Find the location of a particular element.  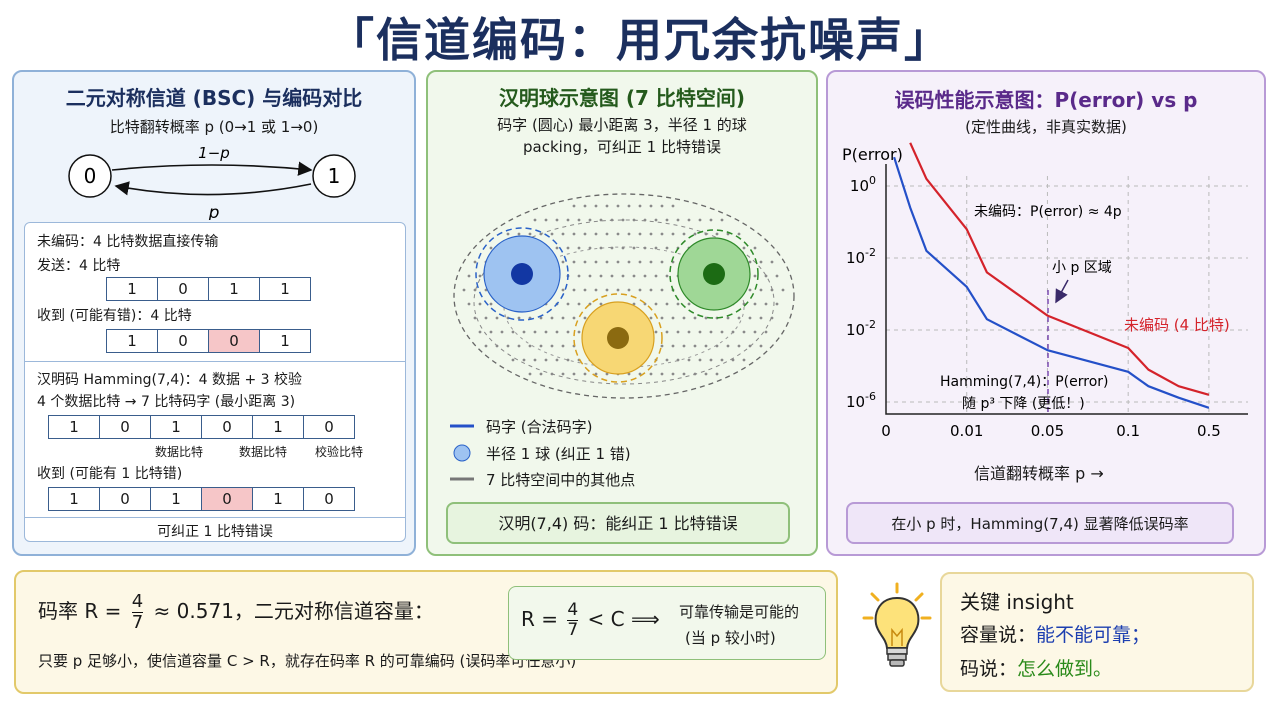

space-boundary is located at coordinates (624, 296).